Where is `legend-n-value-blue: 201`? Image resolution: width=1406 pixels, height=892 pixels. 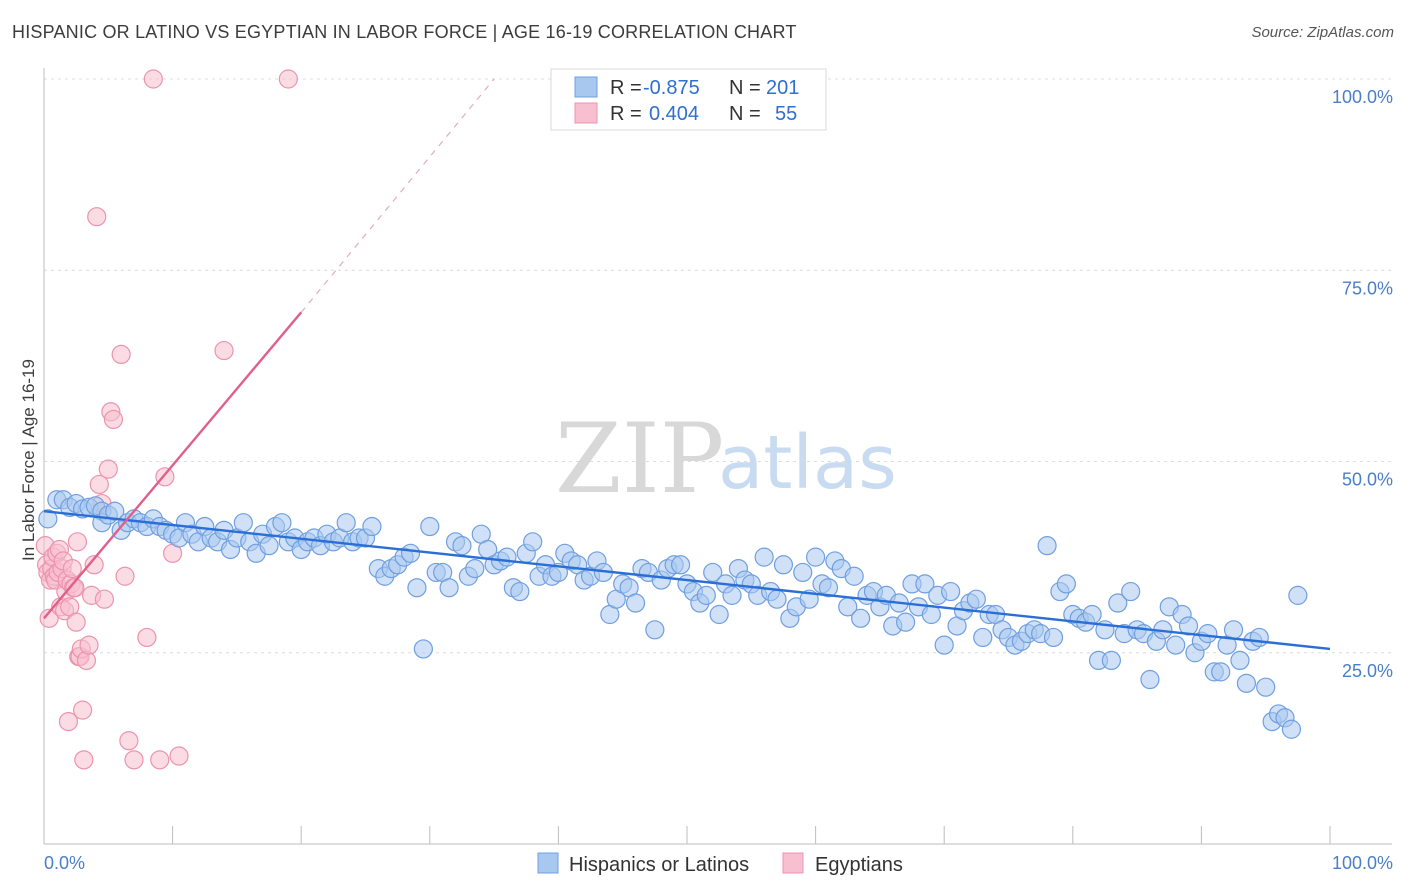 legend-n-value-blue: 201 is located at coordinates (782, 88).